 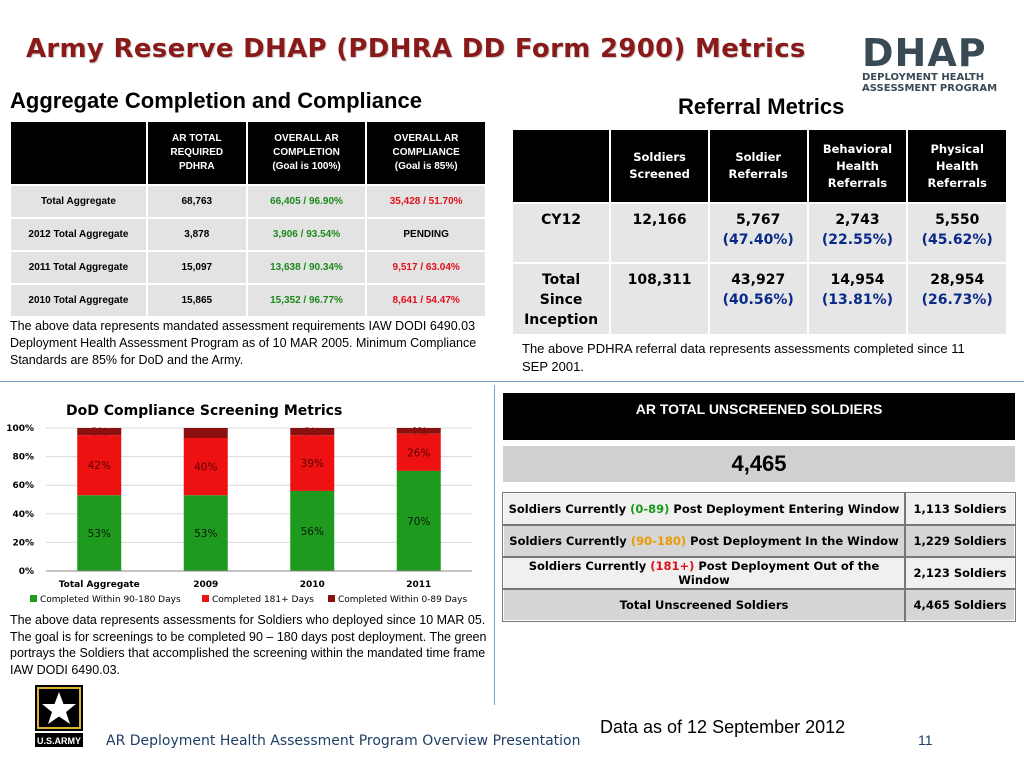 What do you see at coordinates (23, 543) in the screenshot?
I see `y-tick-label: 20%` at bounding box center [23, 543].